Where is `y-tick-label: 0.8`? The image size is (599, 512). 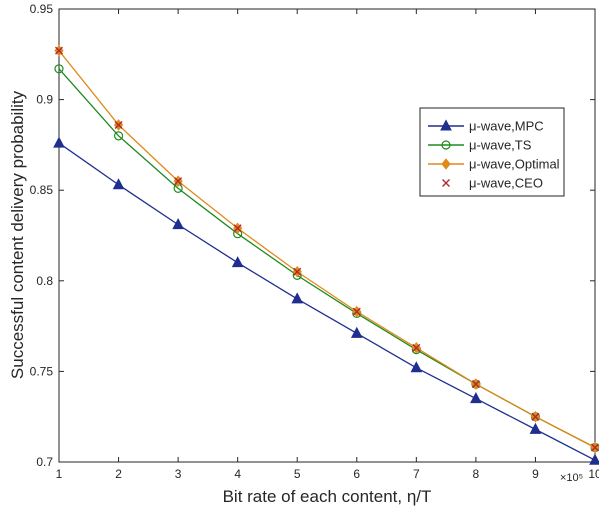 y-tick-label: 0.8 is located at coordinates (44, 281).